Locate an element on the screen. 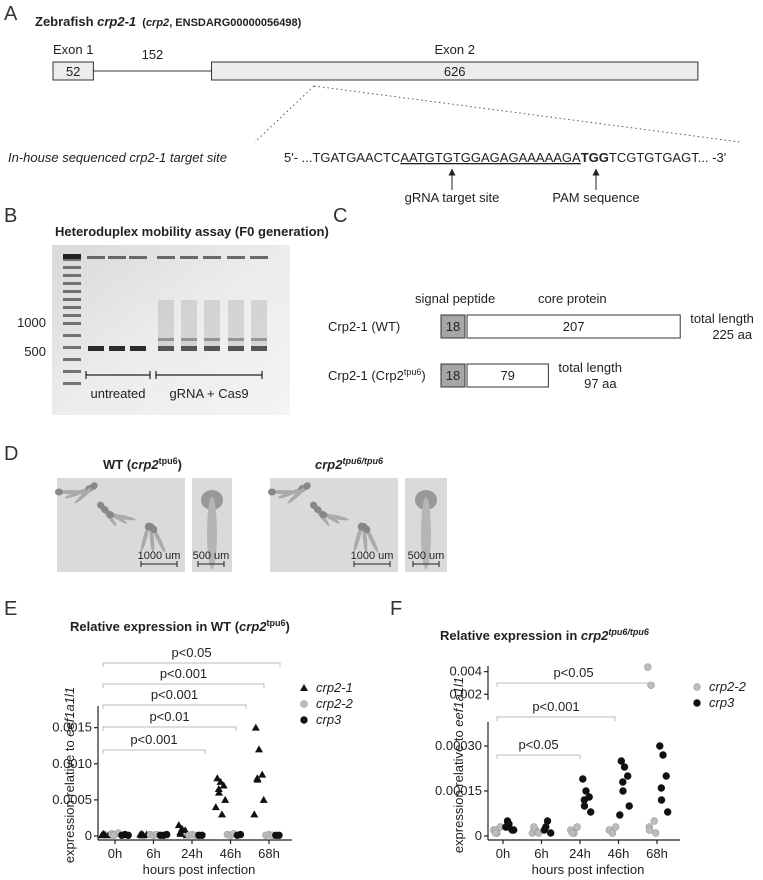 The image size is (763, 880). title-part: WT ( is located at coordinates (117, 464).